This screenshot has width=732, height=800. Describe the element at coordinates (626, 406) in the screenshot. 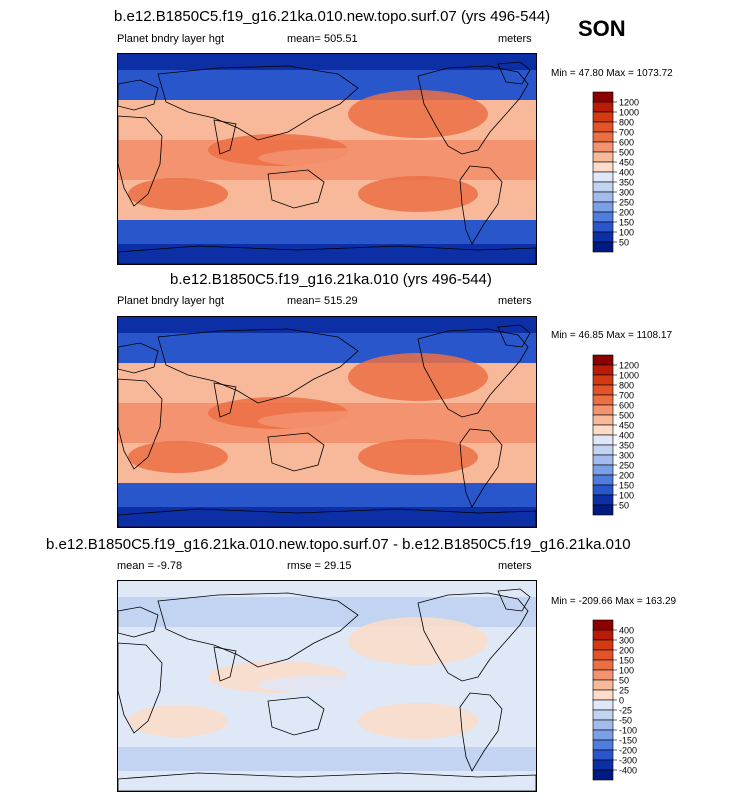

I see `colorbar-label: 600` at that location.